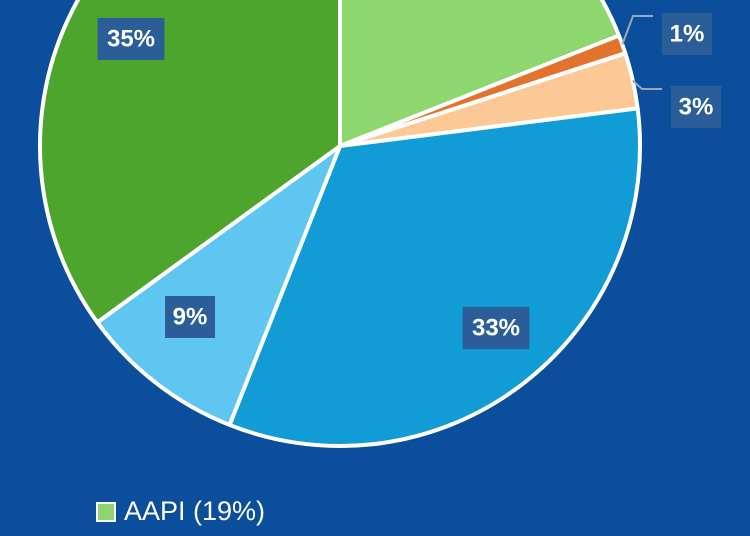  What do you see at coordinates (106, 511) in the screenshot?
I see `legend-swatch-aapi` at bounding box center [106, 511].